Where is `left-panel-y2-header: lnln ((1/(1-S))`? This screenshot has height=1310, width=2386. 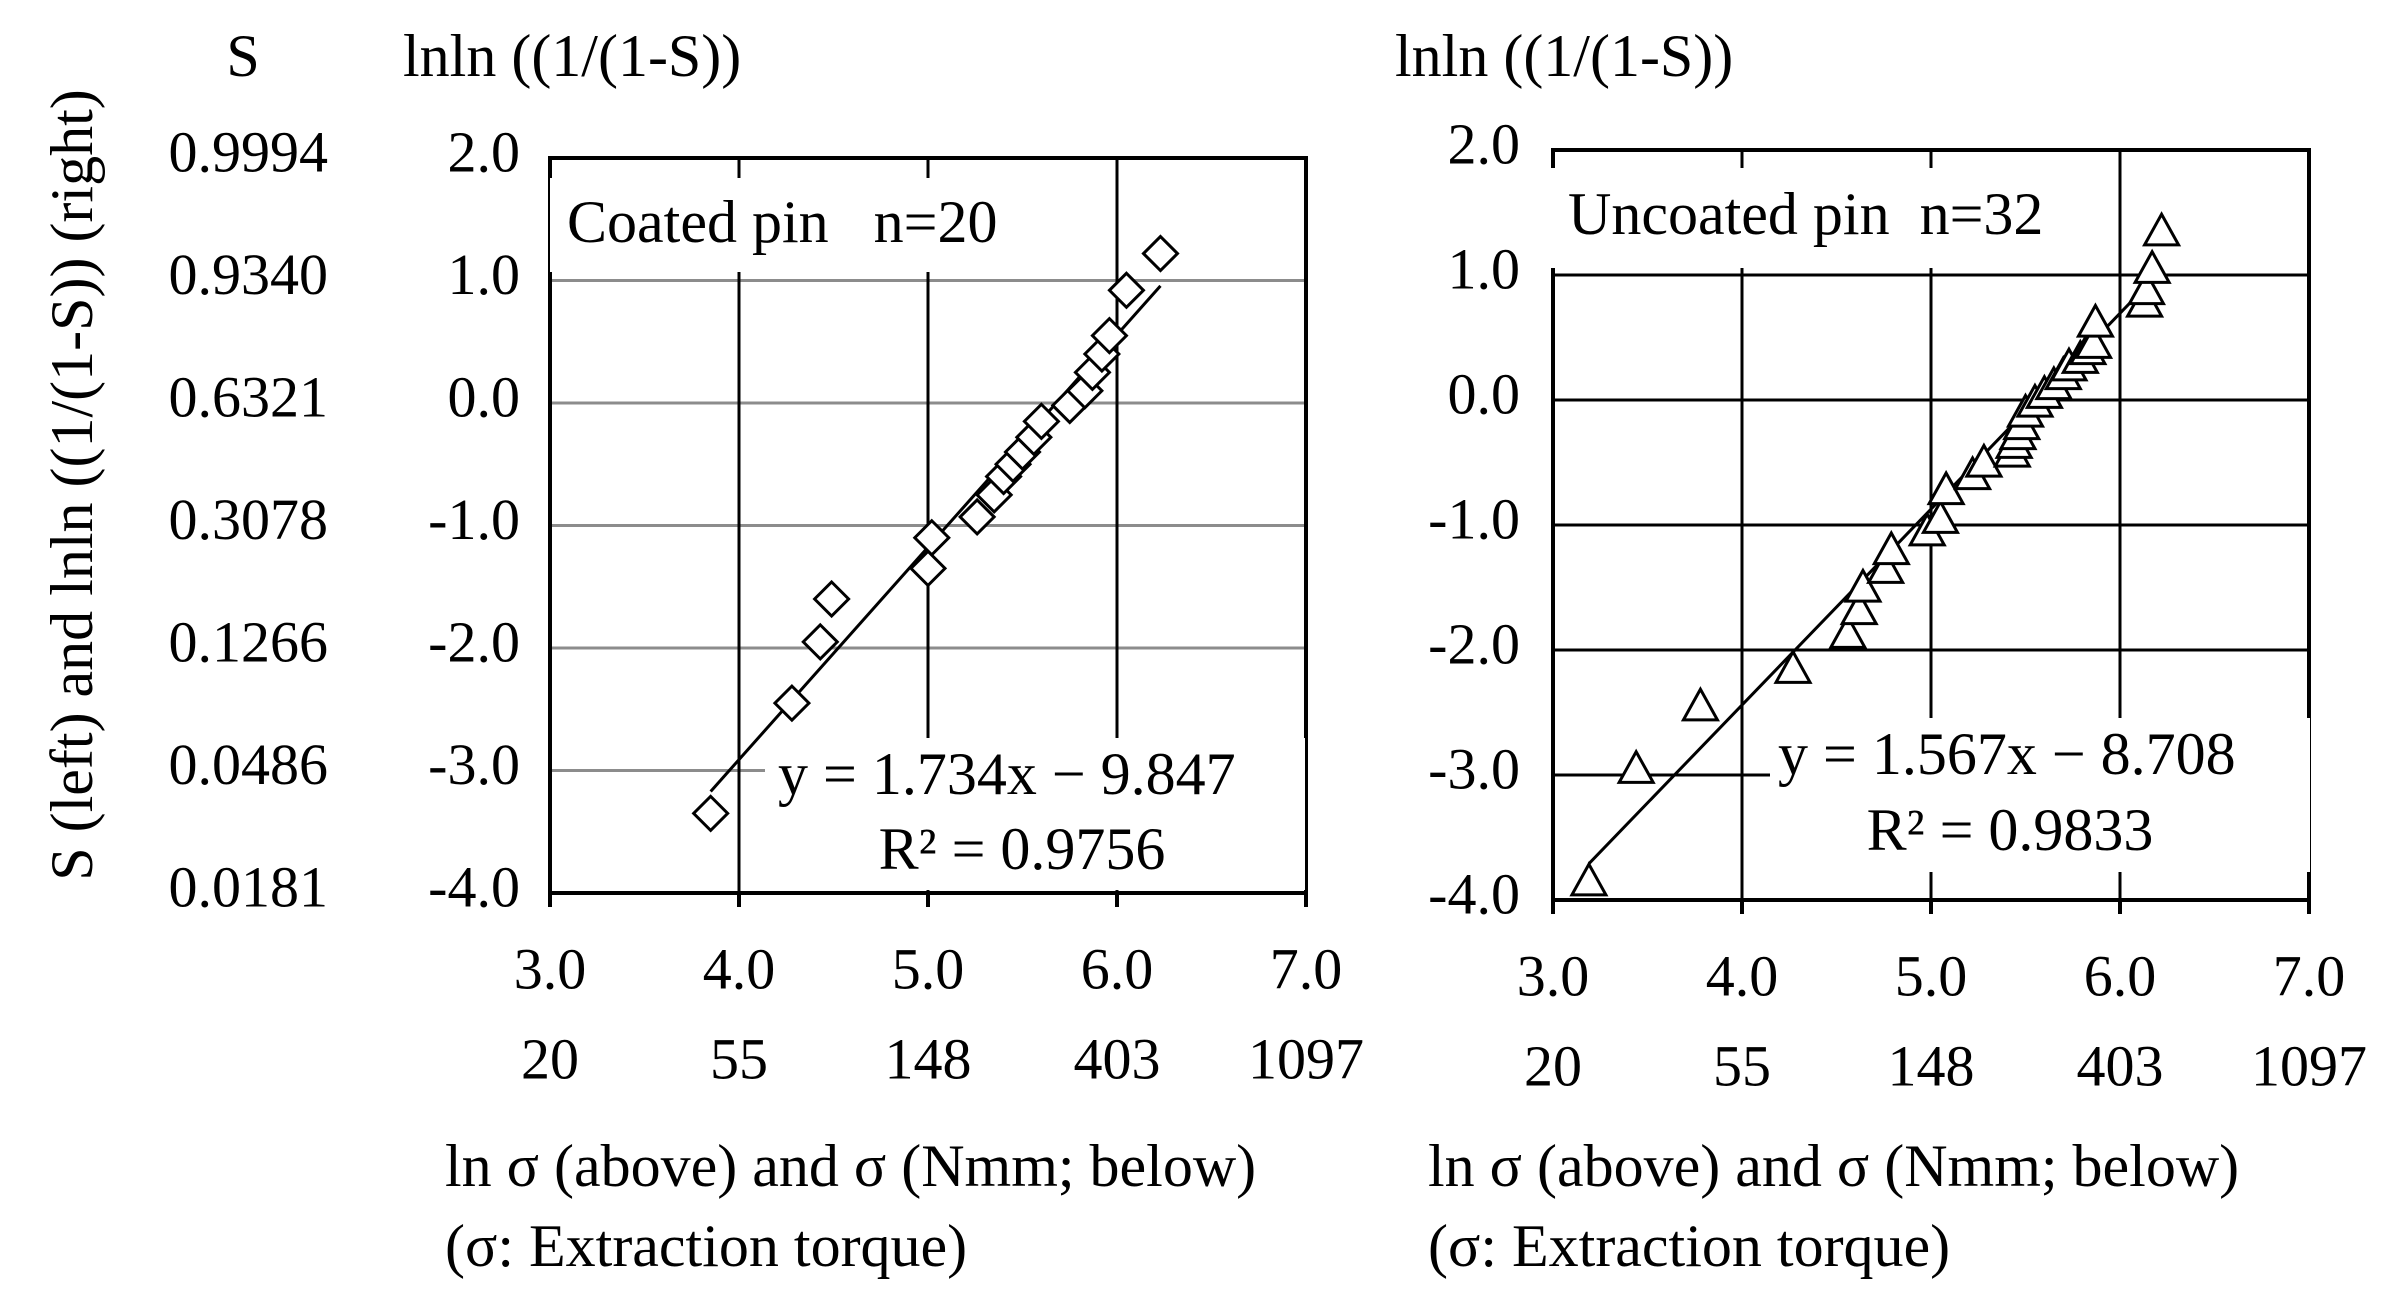
left-panel-y2-header: lnln ((1/(1-S)) is located at coordinates (572, 56).